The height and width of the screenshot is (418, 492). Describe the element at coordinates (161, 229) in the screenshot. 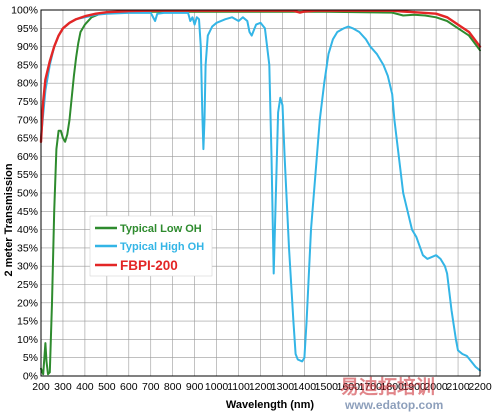

I see `legend-label-low-oh: Typical Low OH` at that location.